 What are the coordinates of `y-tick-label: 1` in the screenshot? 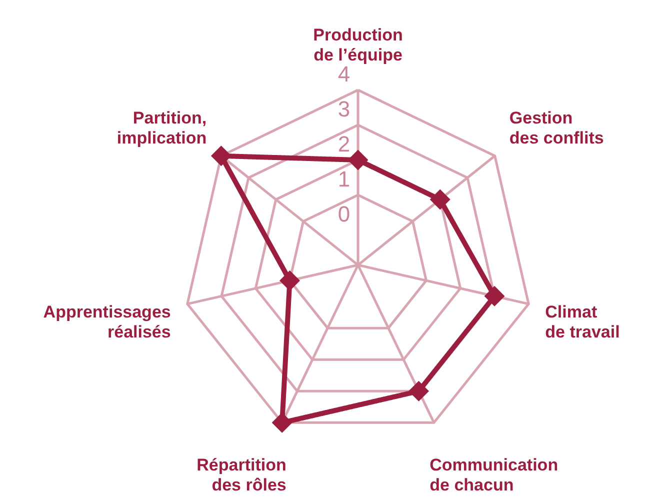 It's located at (344, 179).